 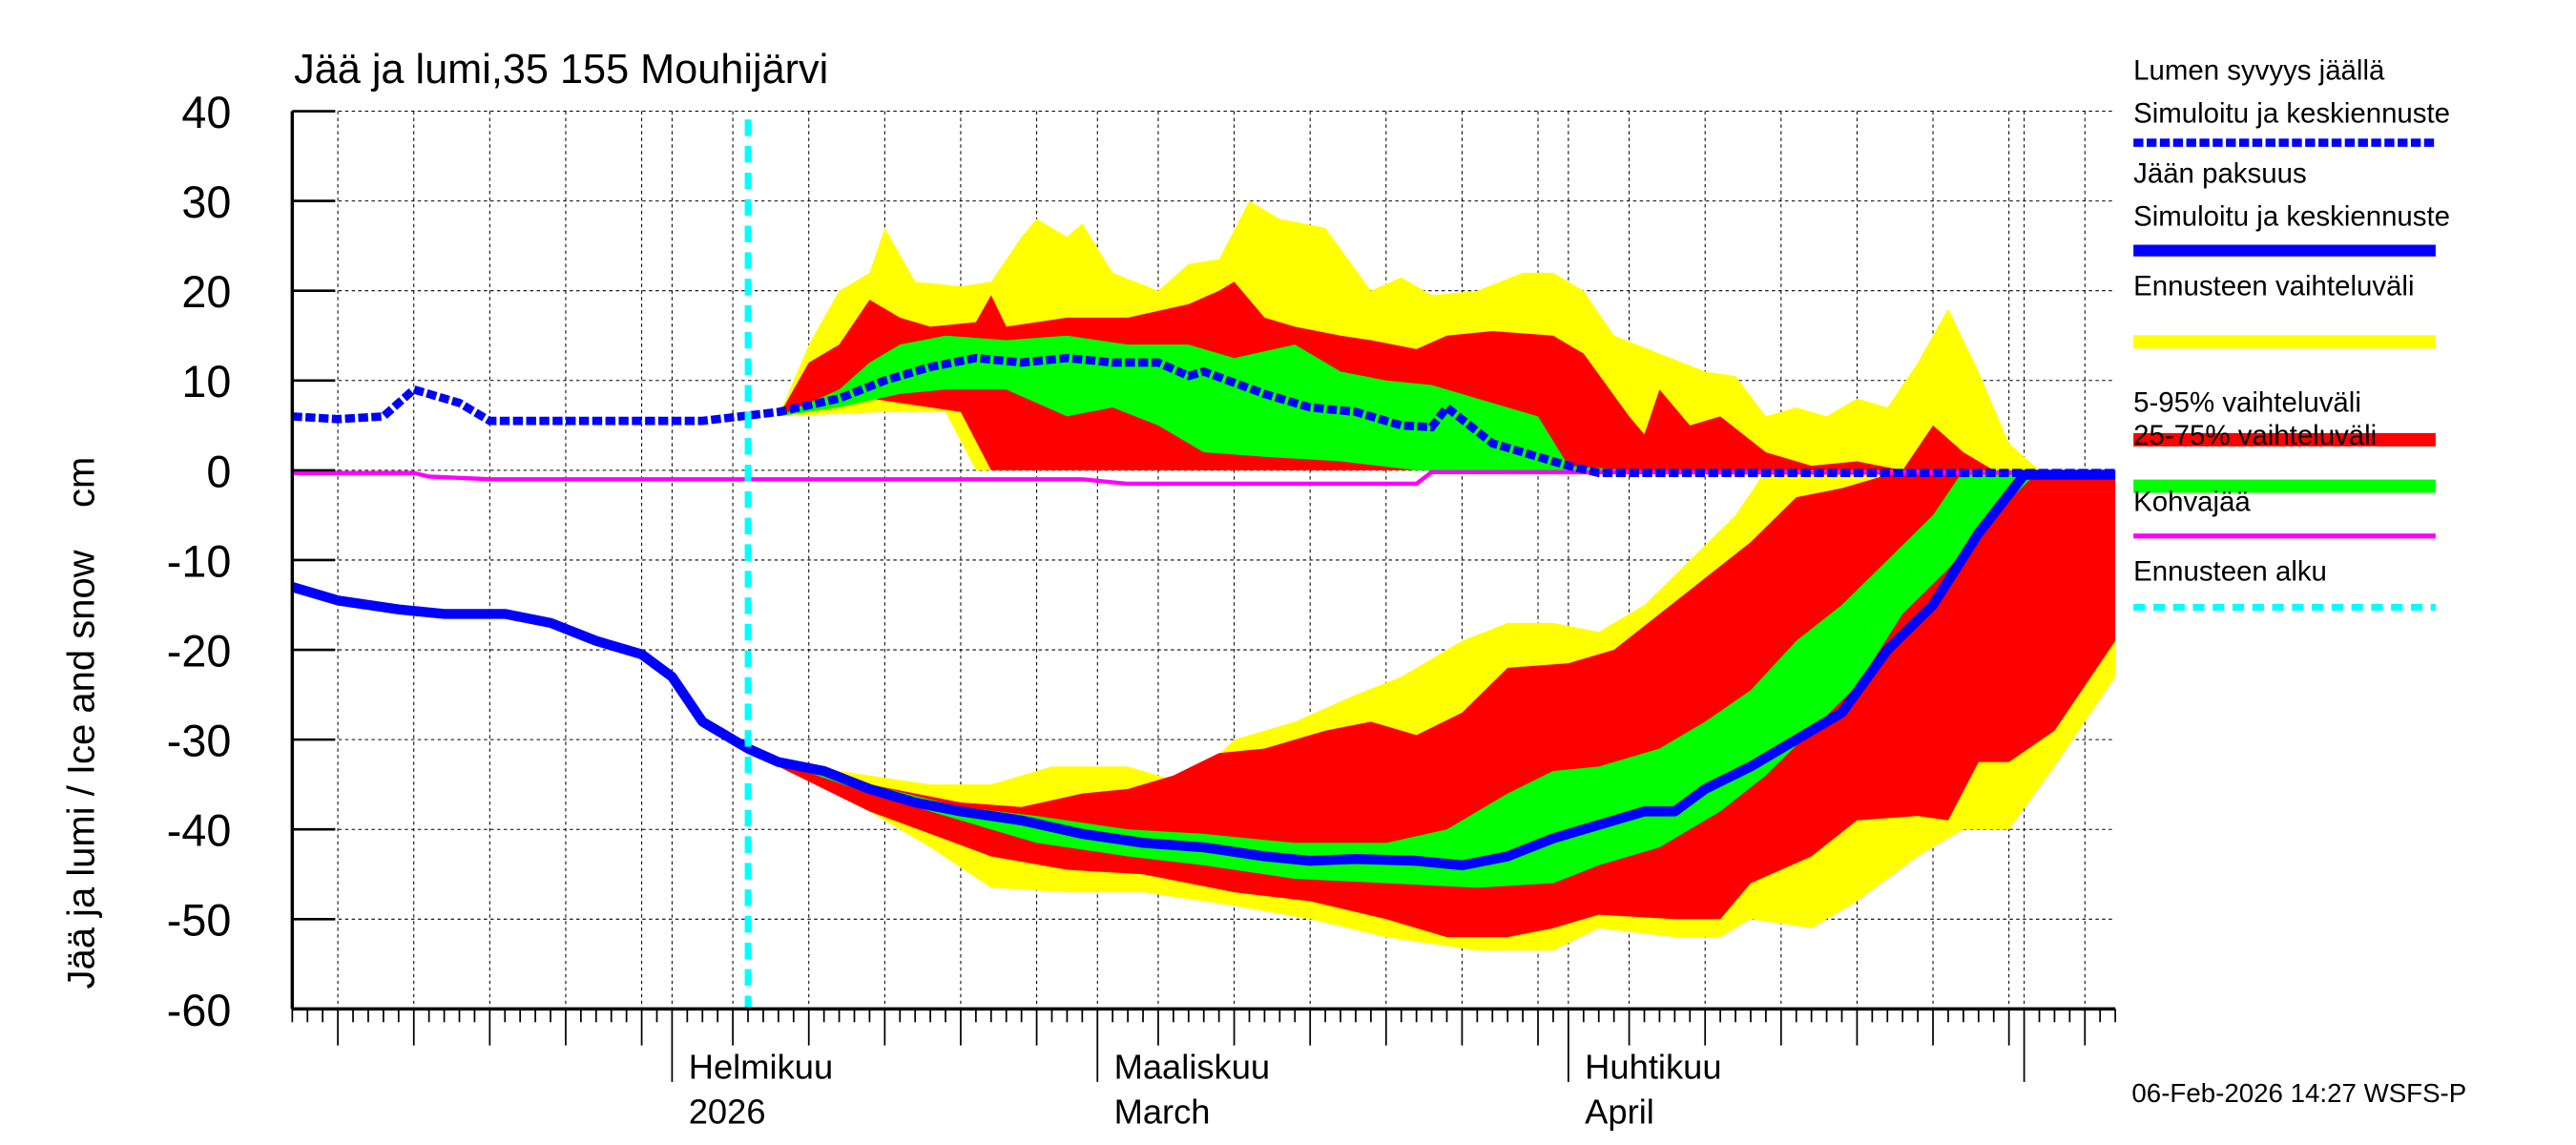 I want to click on month-label-sub: 2026, so click(x=727, y=1112).